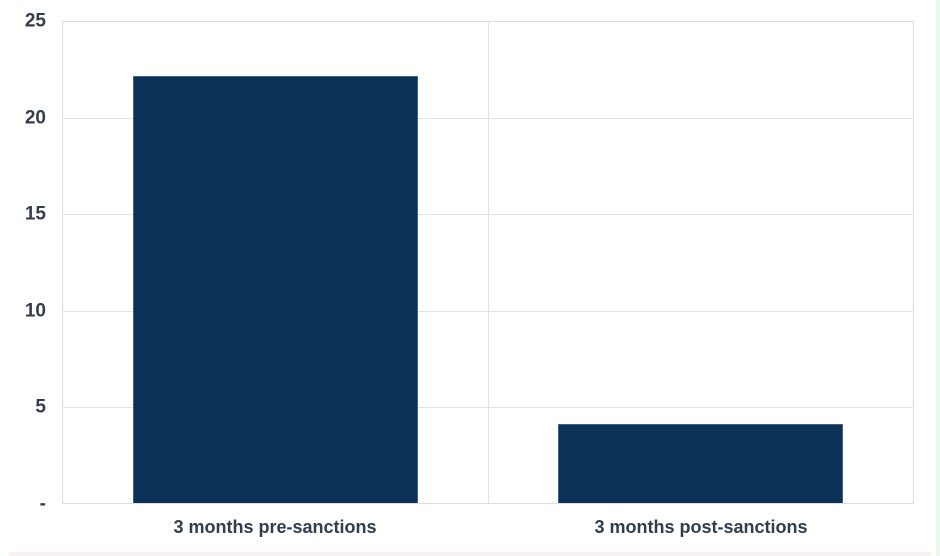 The image size is (940, 556). What do you see at coordinates (42, 504) in the screenshot?
I see `y-tick-label-0: -` at bounding box center [42, 504].